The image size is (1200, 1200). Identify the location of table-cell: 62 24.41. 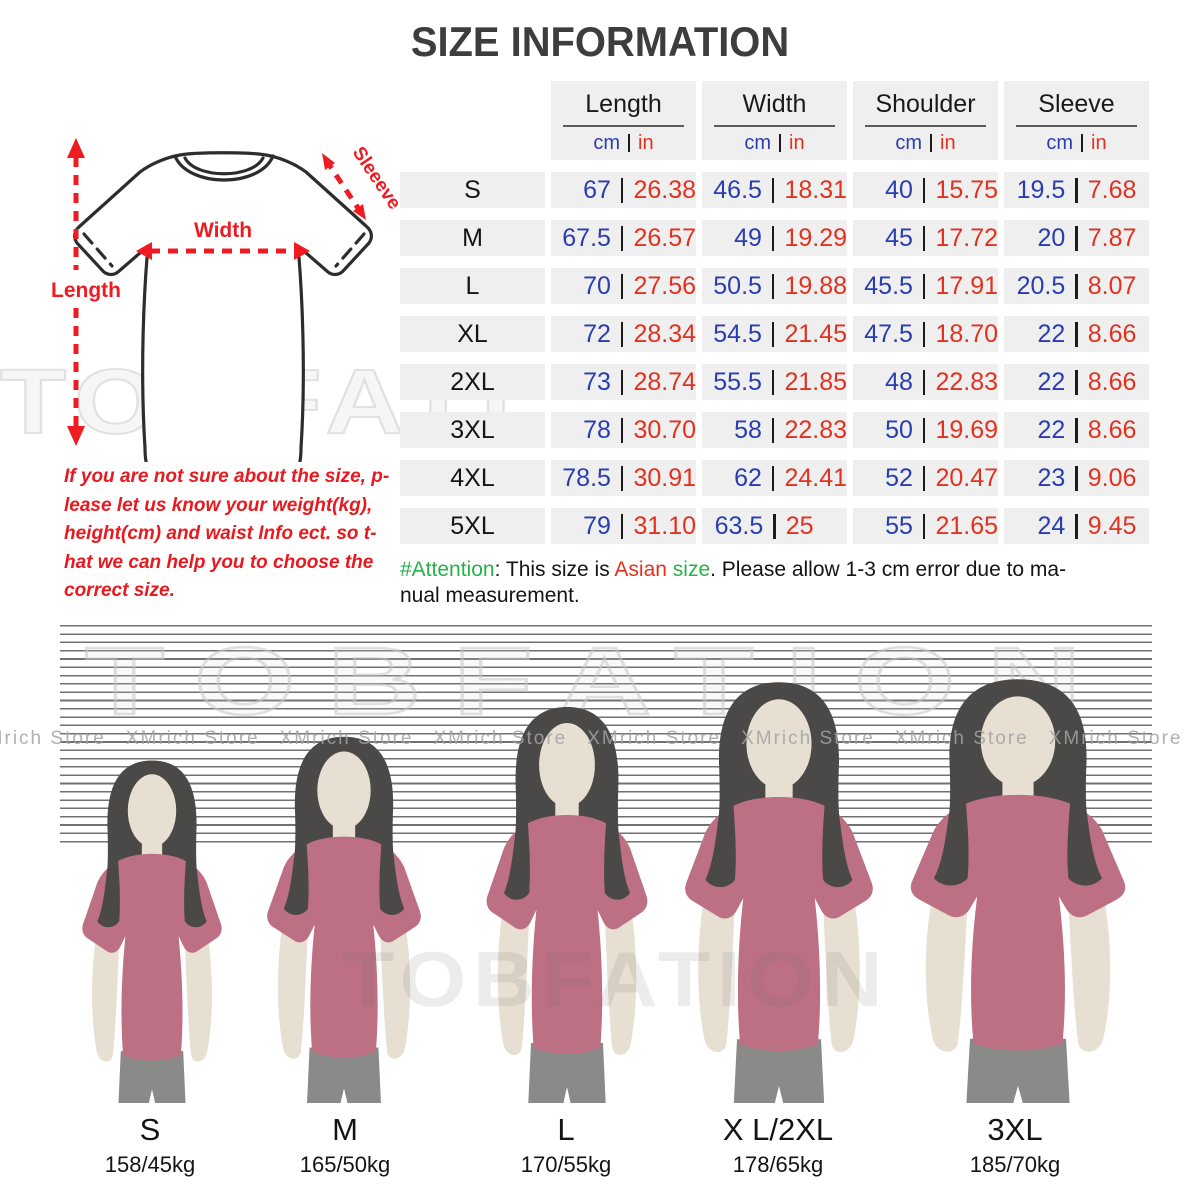
(774, 478).